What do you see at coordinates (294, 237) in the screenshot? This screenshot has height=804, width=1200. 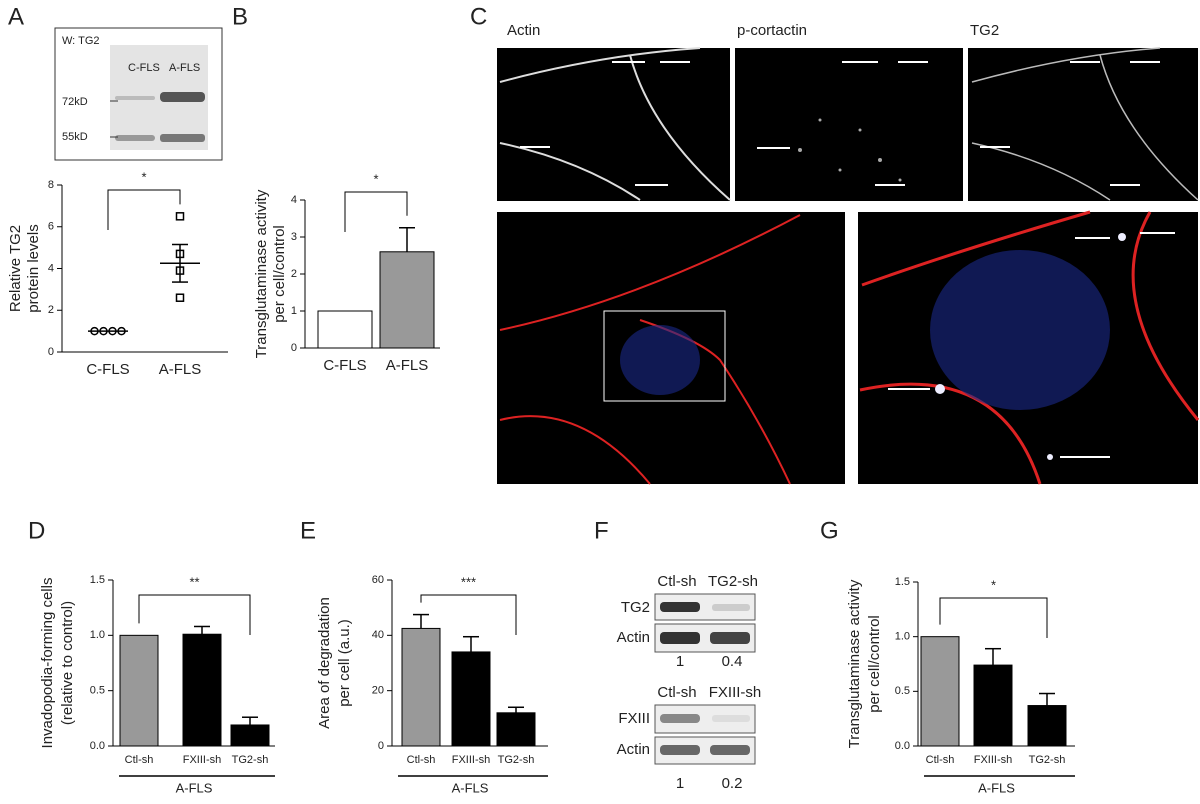 I see `y-tick-label: 3` at bounding box center [294, 237].